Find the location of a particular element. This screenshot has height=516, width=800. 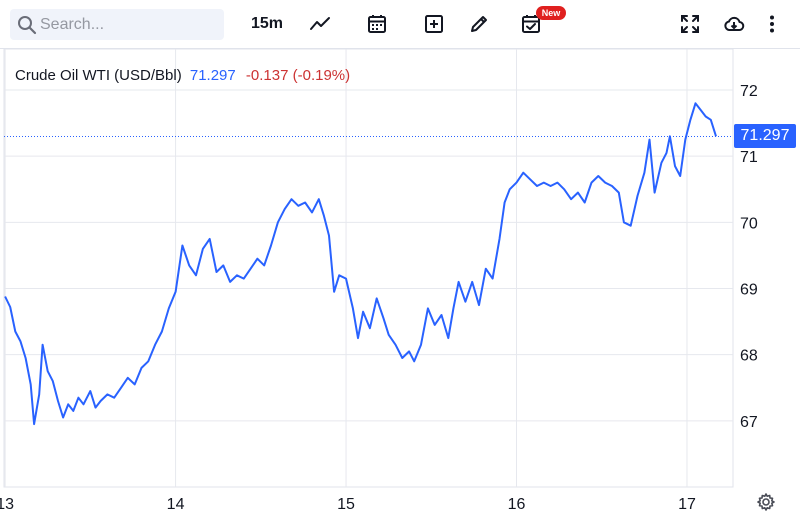

more-button is located at coordinates (772, 24).